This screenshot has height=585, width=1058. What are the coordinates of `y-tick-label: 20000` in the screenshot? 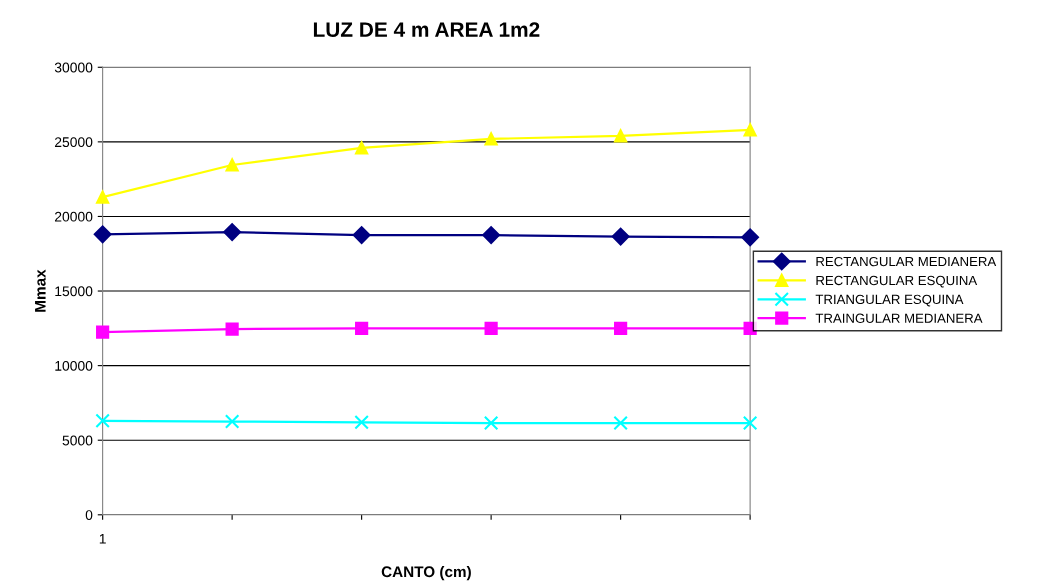 It's located at (73, 216).